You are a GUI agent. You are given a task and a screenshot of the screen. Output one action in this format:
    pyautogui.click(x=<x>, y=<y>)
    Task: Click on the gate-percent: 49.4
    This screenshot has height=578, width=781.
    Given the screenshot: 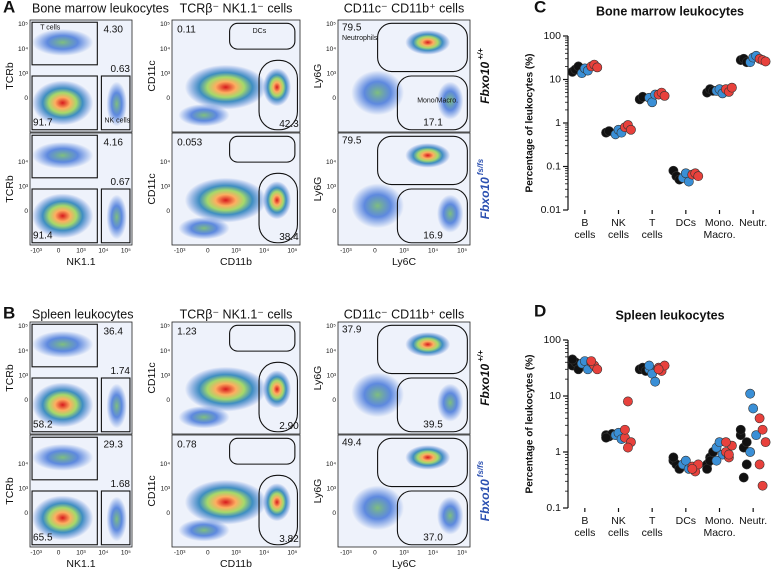 What is the action you would take?
    pyautogui.click(x=352, y=442)
    